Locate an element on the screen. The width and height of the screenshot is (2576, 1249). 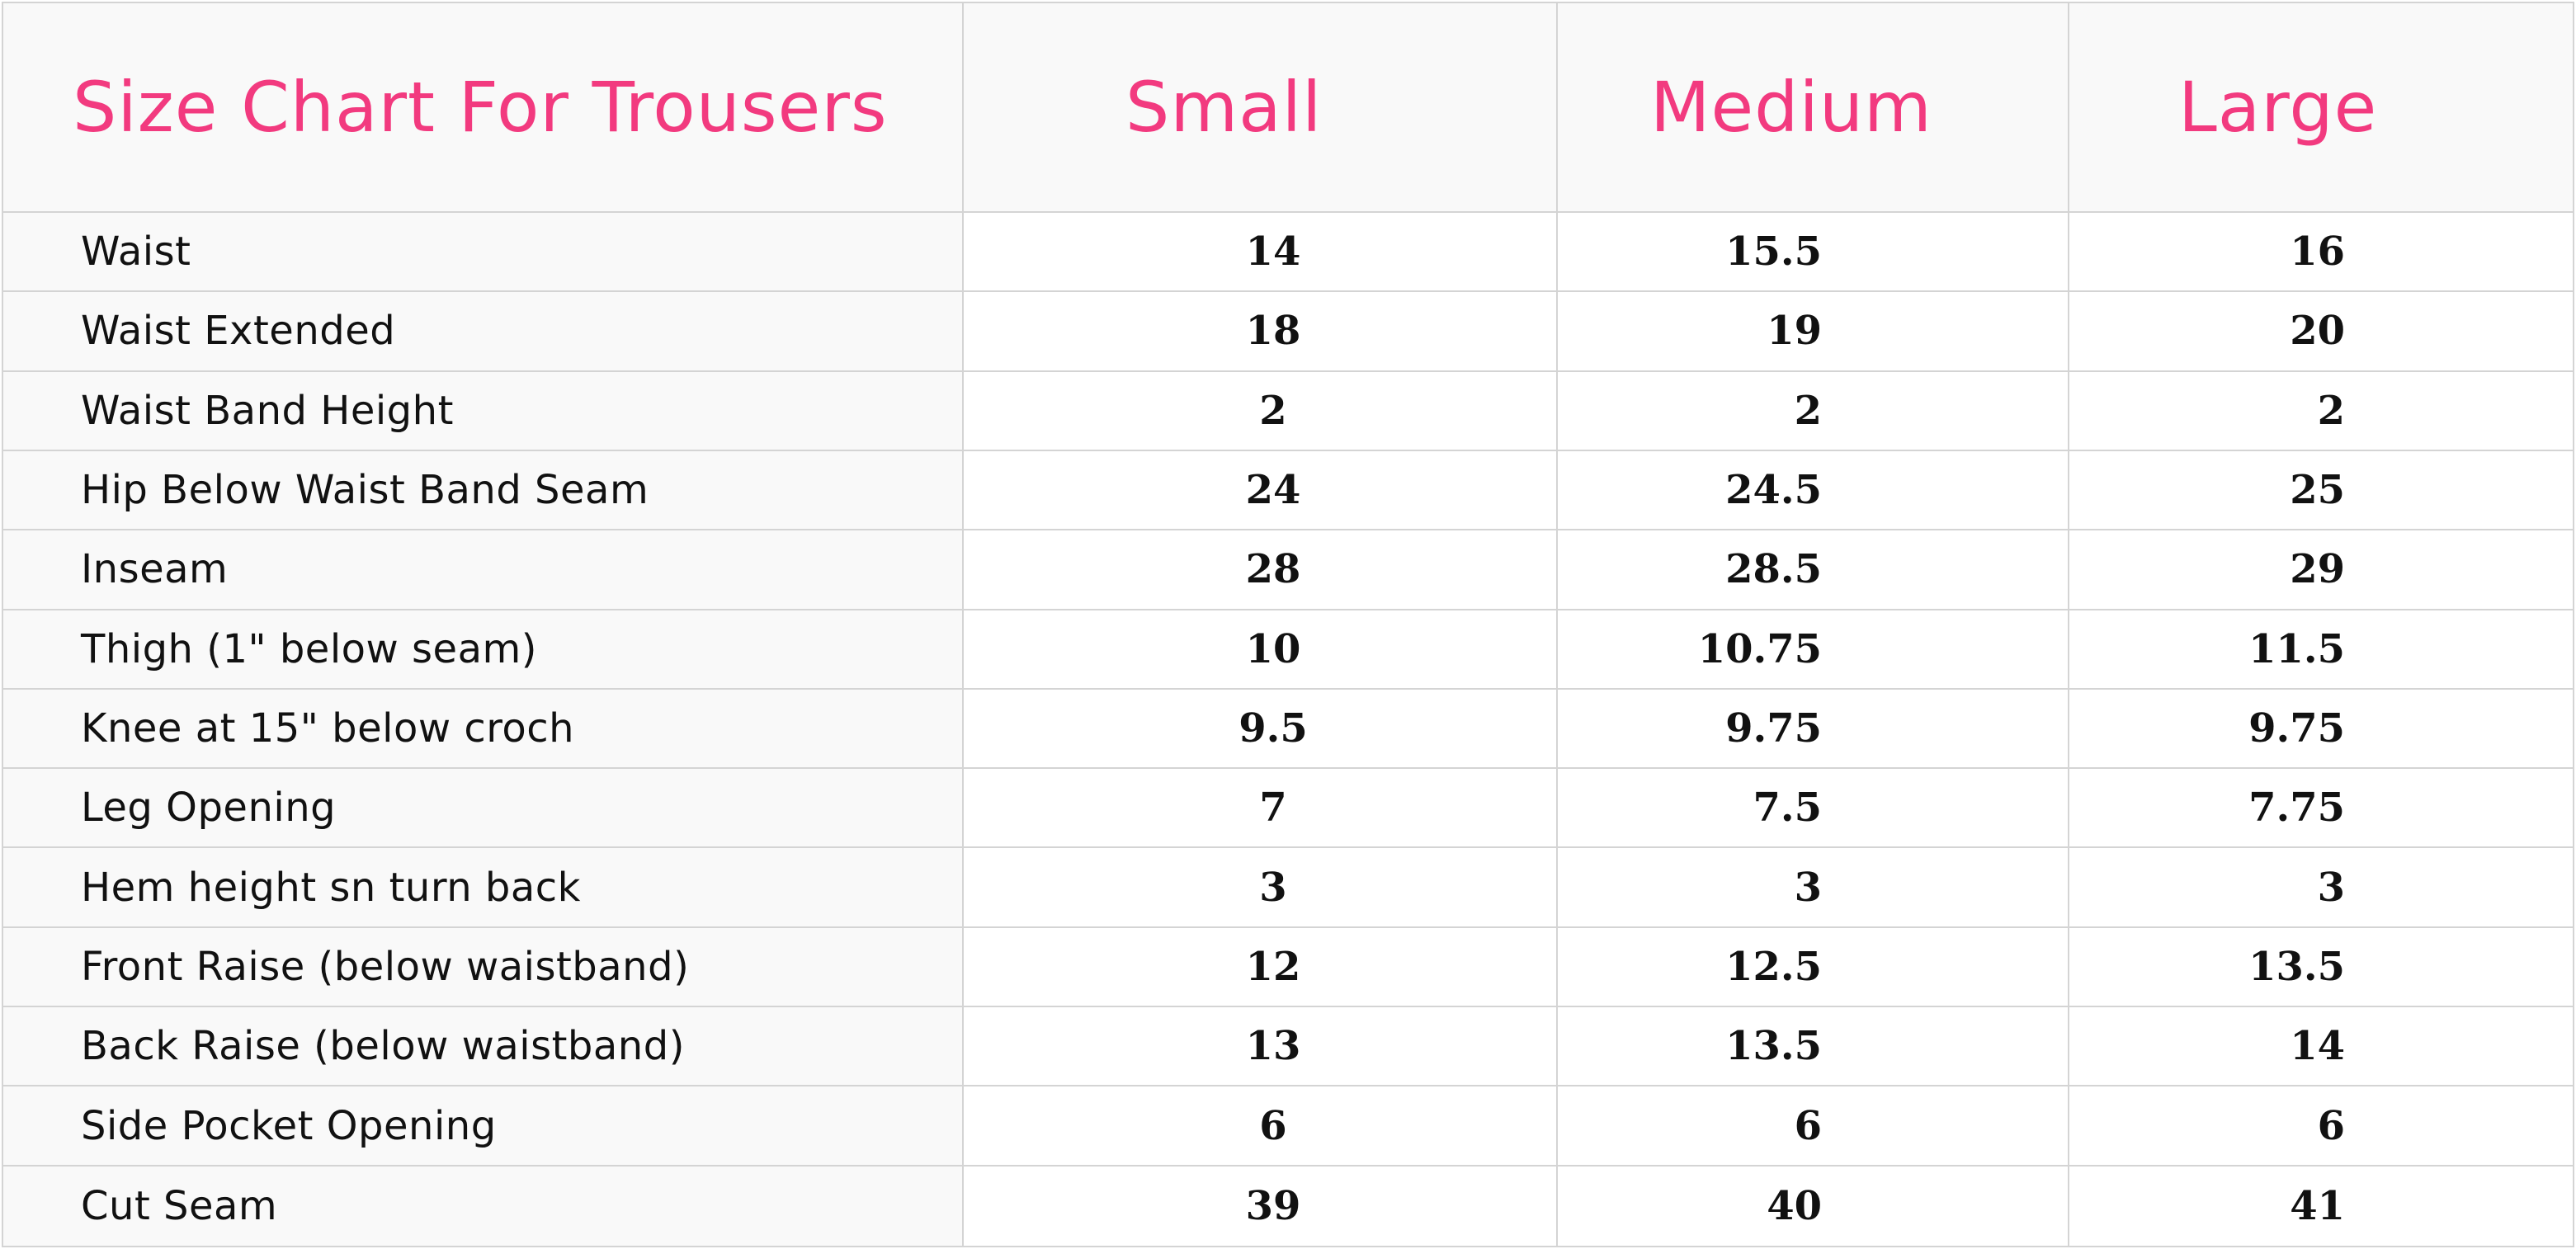
size-value: 25 is located at coordinates (2317, 491).